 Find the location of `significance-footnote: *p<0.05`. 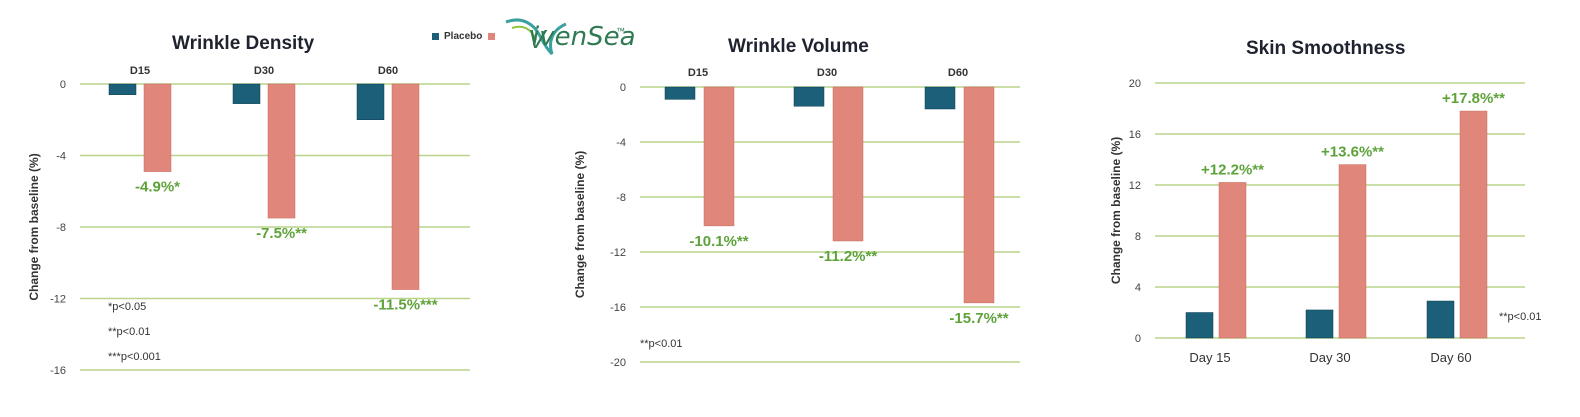

significance-footnote: *p<0.05 is located at coordinates (127, 307).